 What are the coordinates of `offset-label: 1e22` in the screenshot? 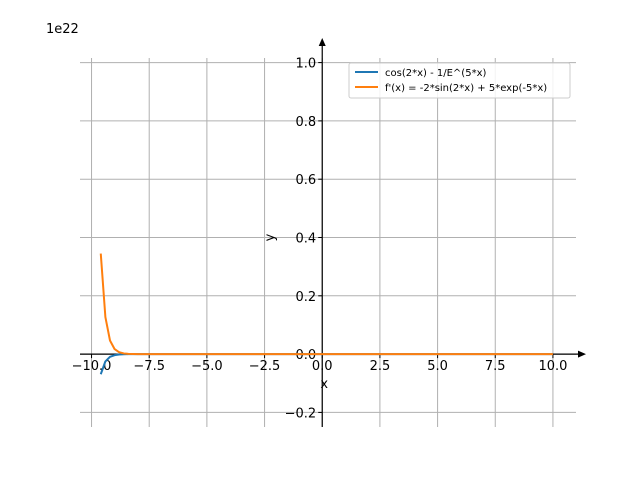 It's located at (62, 29).